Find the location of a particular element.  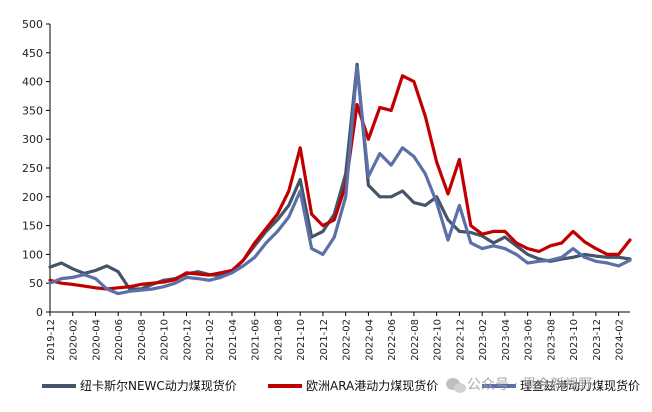

y-tick-label: 200 is located at coordinates (32, 197).